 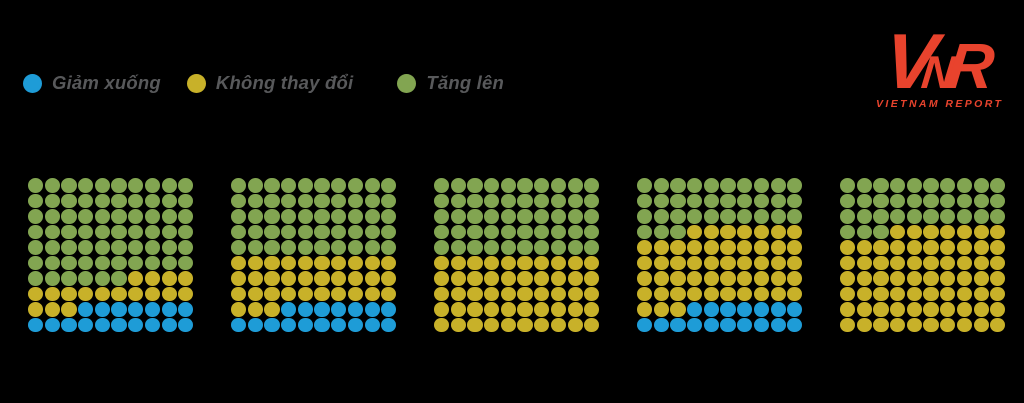 What do you see at coordinates (263, 83) in the screenshot?
I see `chart-legend: Giảm xuống Không thay đổi Tăng lên` at bounding box center [263, 83].